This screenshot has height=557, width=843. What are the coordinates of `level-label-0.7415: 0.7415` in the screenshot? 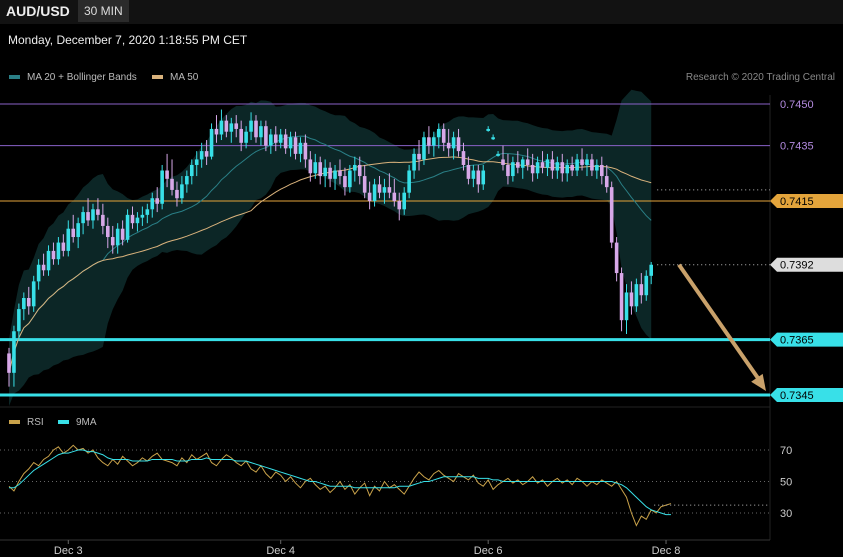 It's located at (797, 202).